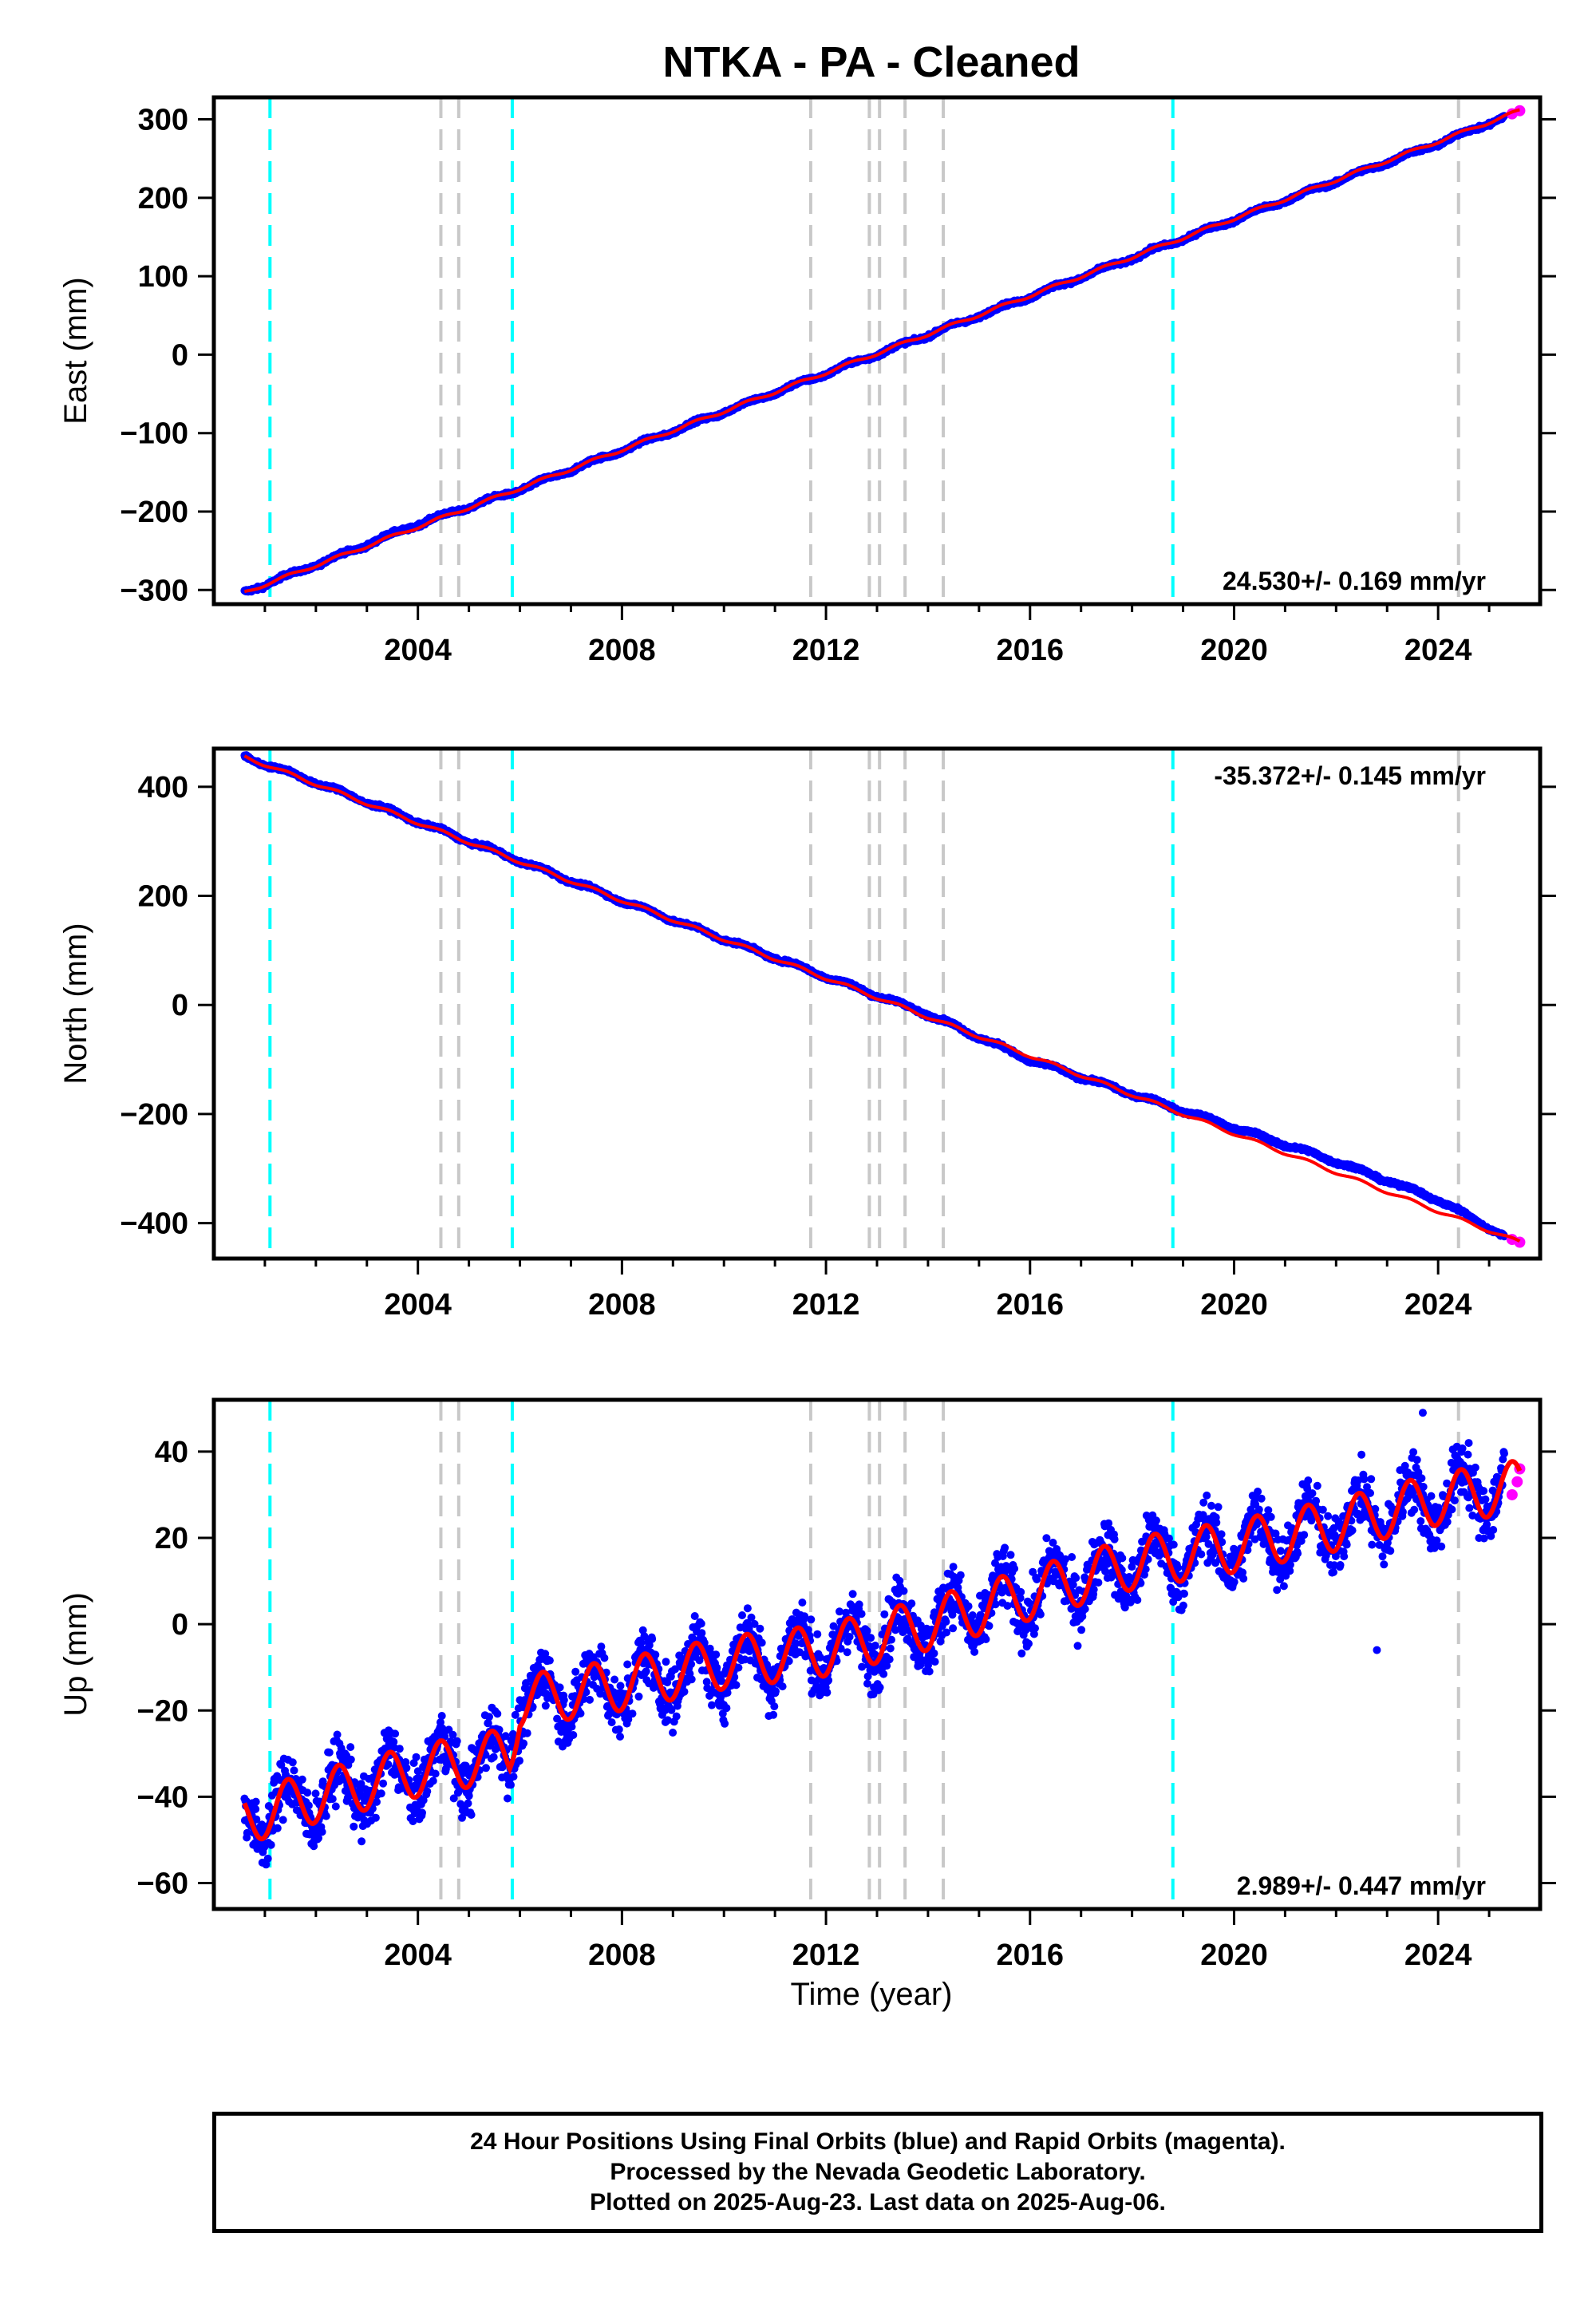 This screenshot has width=1596, height=2316. What do you see at coordinates (826, 650) in the screenshot?
I see `x-tick-label: 2012` at bounding box center [826, 650].